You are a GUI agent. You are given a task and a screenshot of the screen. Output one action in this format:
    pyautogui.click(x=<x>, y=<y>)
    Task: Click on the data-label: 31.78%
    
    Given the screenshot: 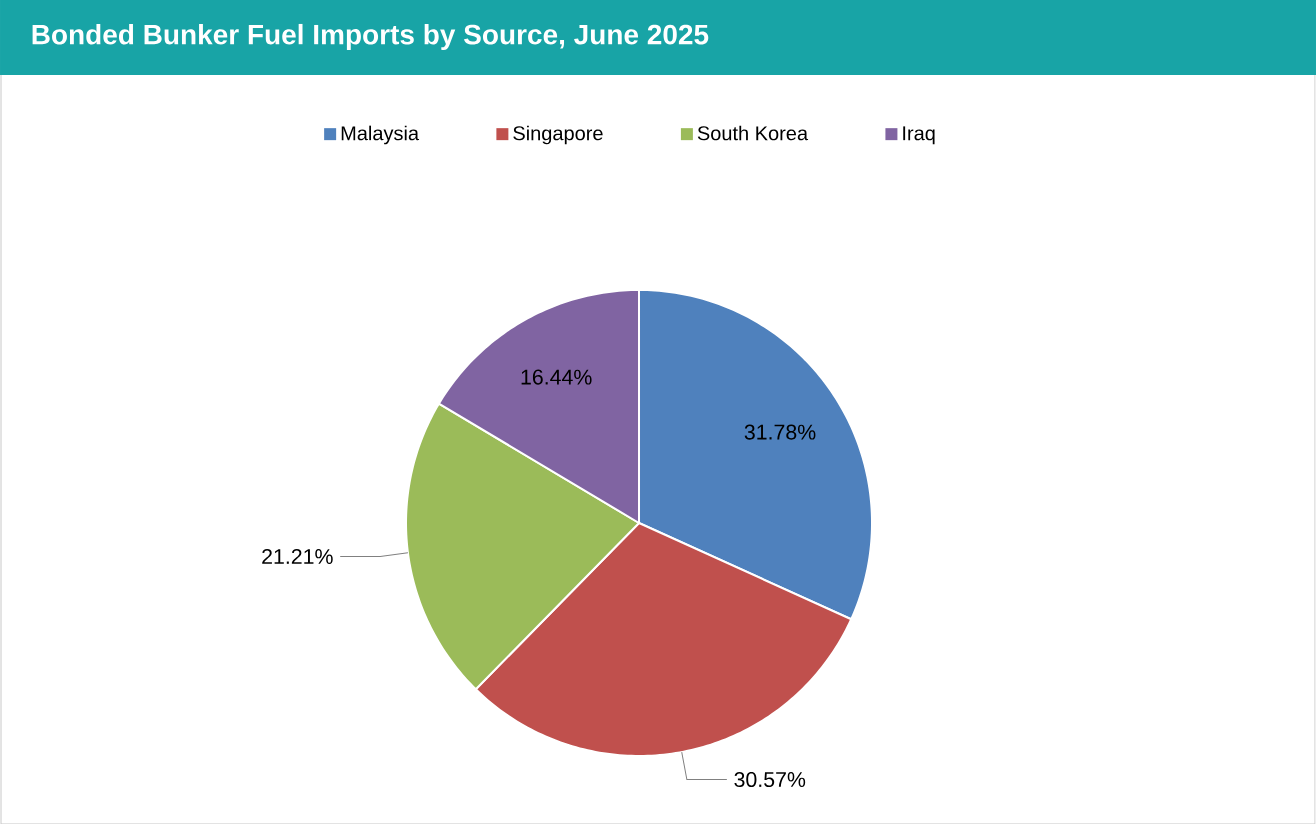 What is the action you would take?
    pyautogui.click(x=780, y=432)
    